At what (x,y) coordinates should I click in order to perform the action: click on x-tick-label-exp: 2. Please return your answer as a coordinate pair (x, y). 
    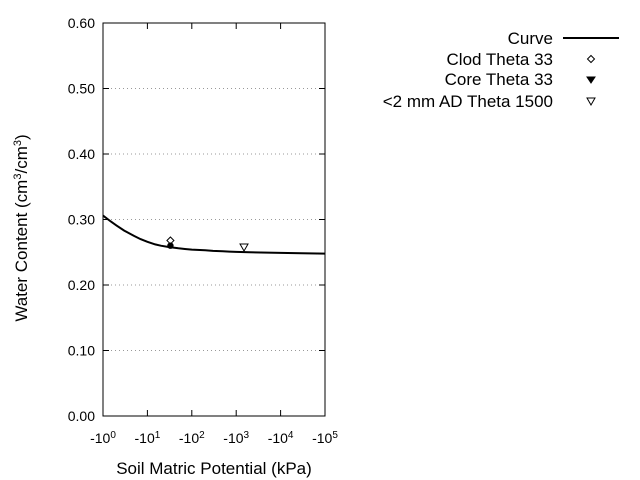
    Looking at the image, I should click on (202, 435).